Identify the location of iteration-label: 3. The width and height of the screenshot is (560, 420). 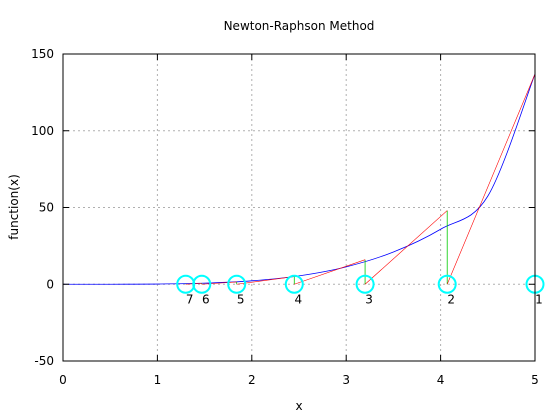
(369, 299).